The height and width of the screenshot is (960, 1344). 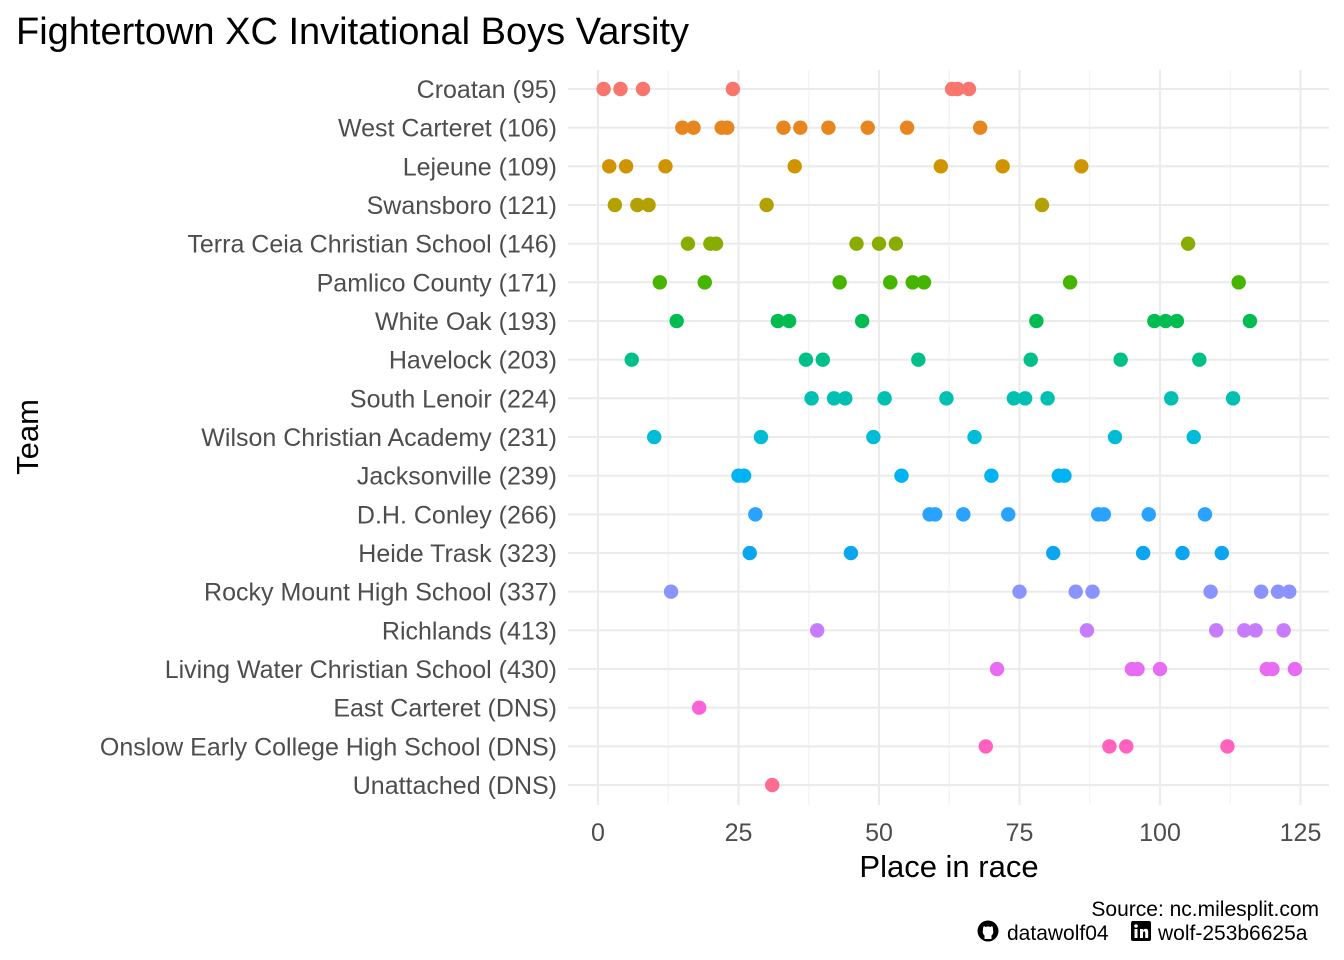 What do you see at coordinates (956, 833) in the screenshot?
I see `x-axis-tick-labels: 0 25 50 75 100 125` at bounding box center [956, 833].